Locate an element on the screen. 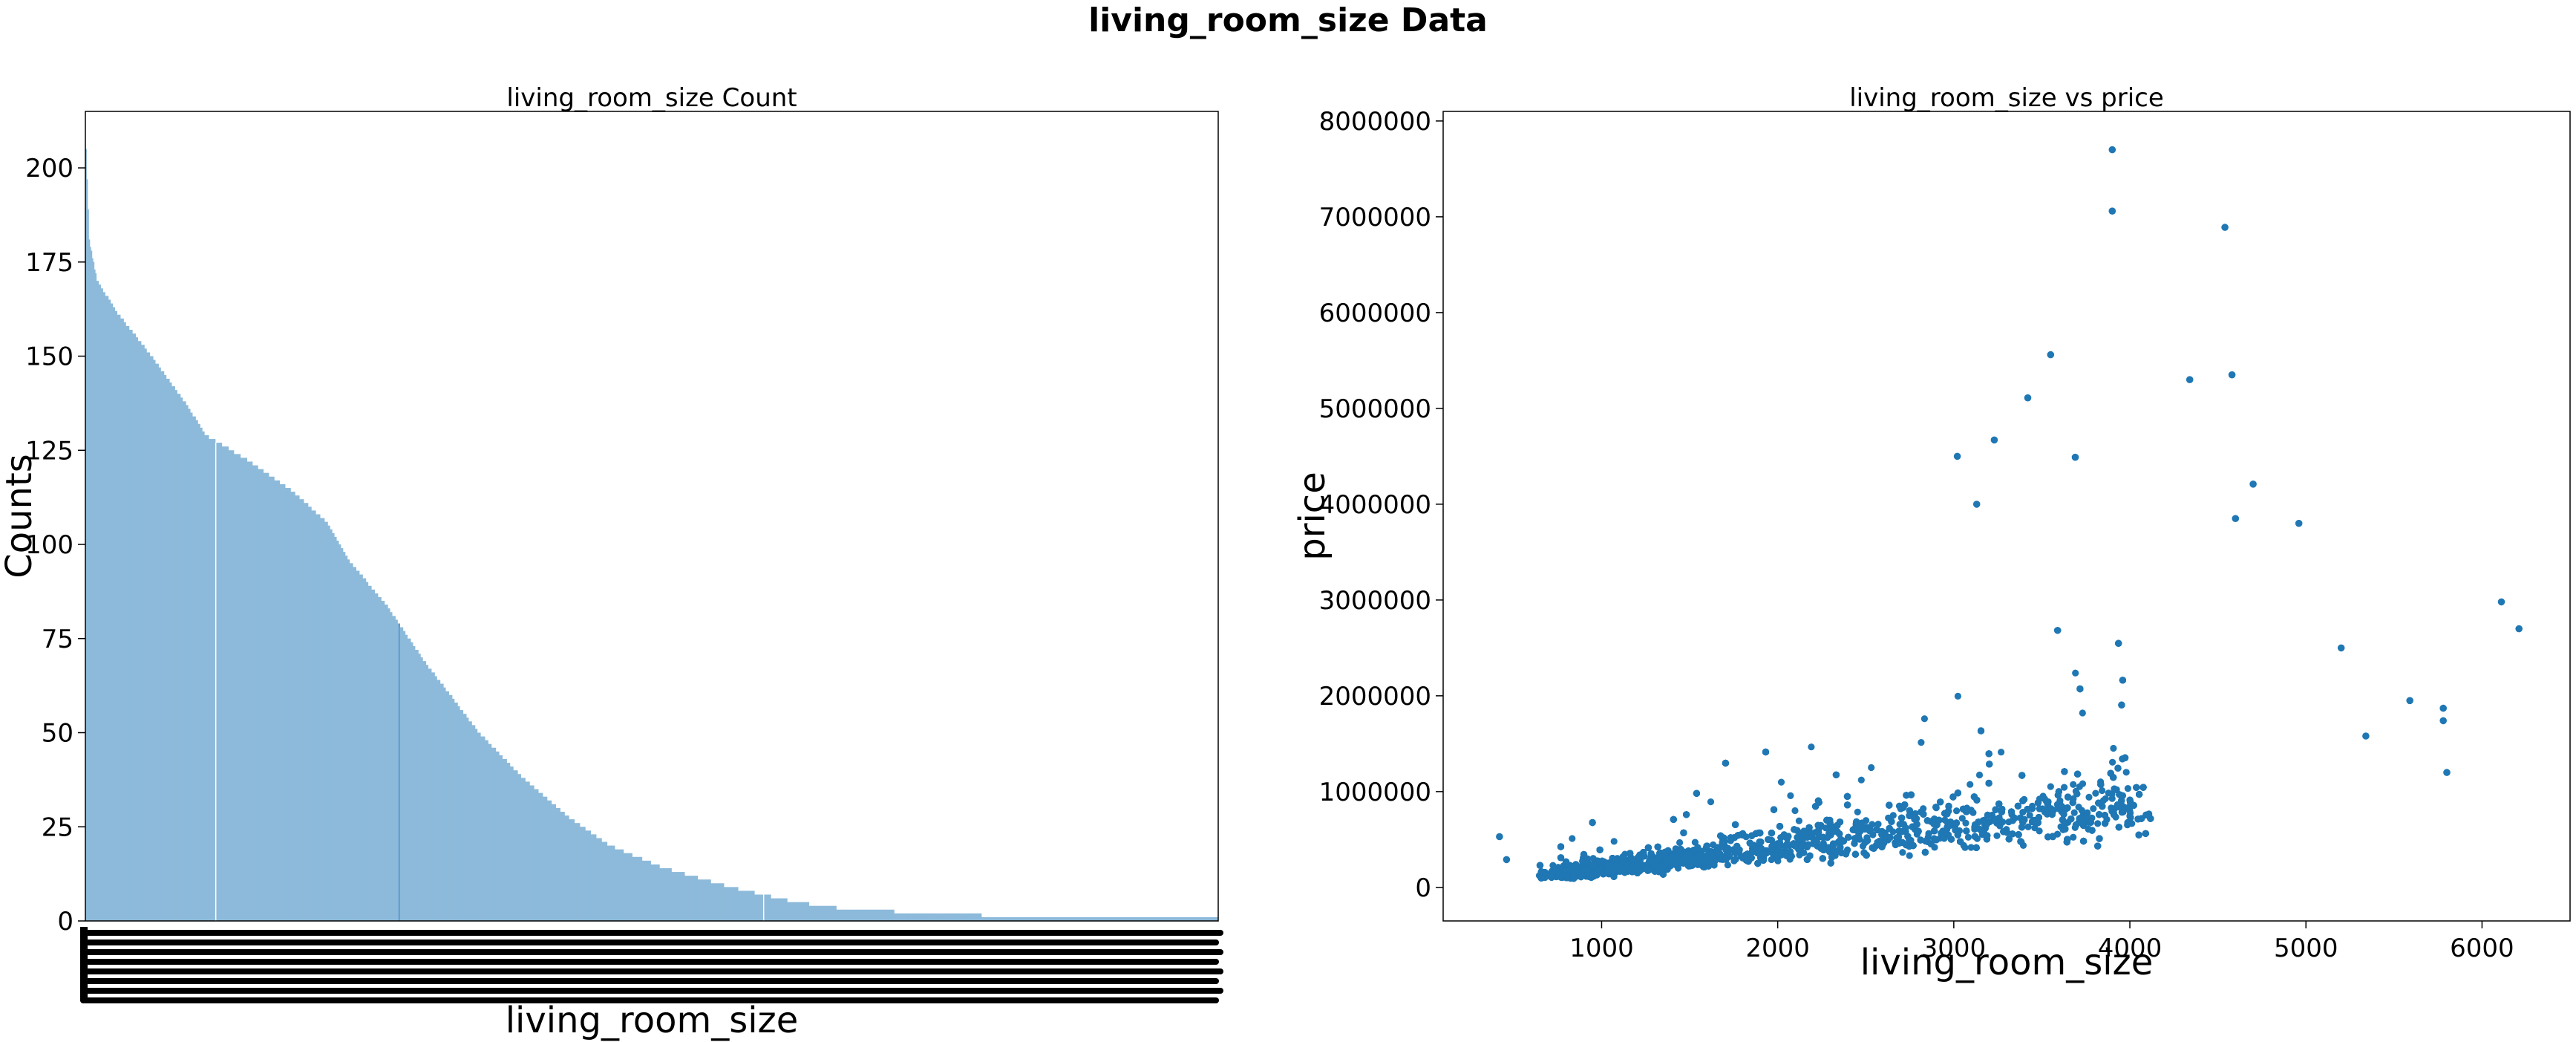  count-x-tick-label-band is located at coordinates (84, 964).